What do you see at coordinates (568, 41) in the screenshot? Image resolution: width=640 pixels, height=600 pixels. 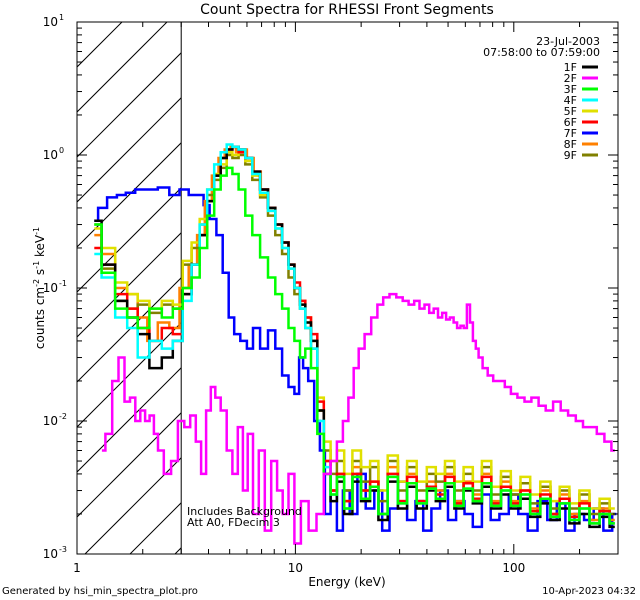 I see `date-label: 23-Jul-2003` at bounding box center [568, 41].